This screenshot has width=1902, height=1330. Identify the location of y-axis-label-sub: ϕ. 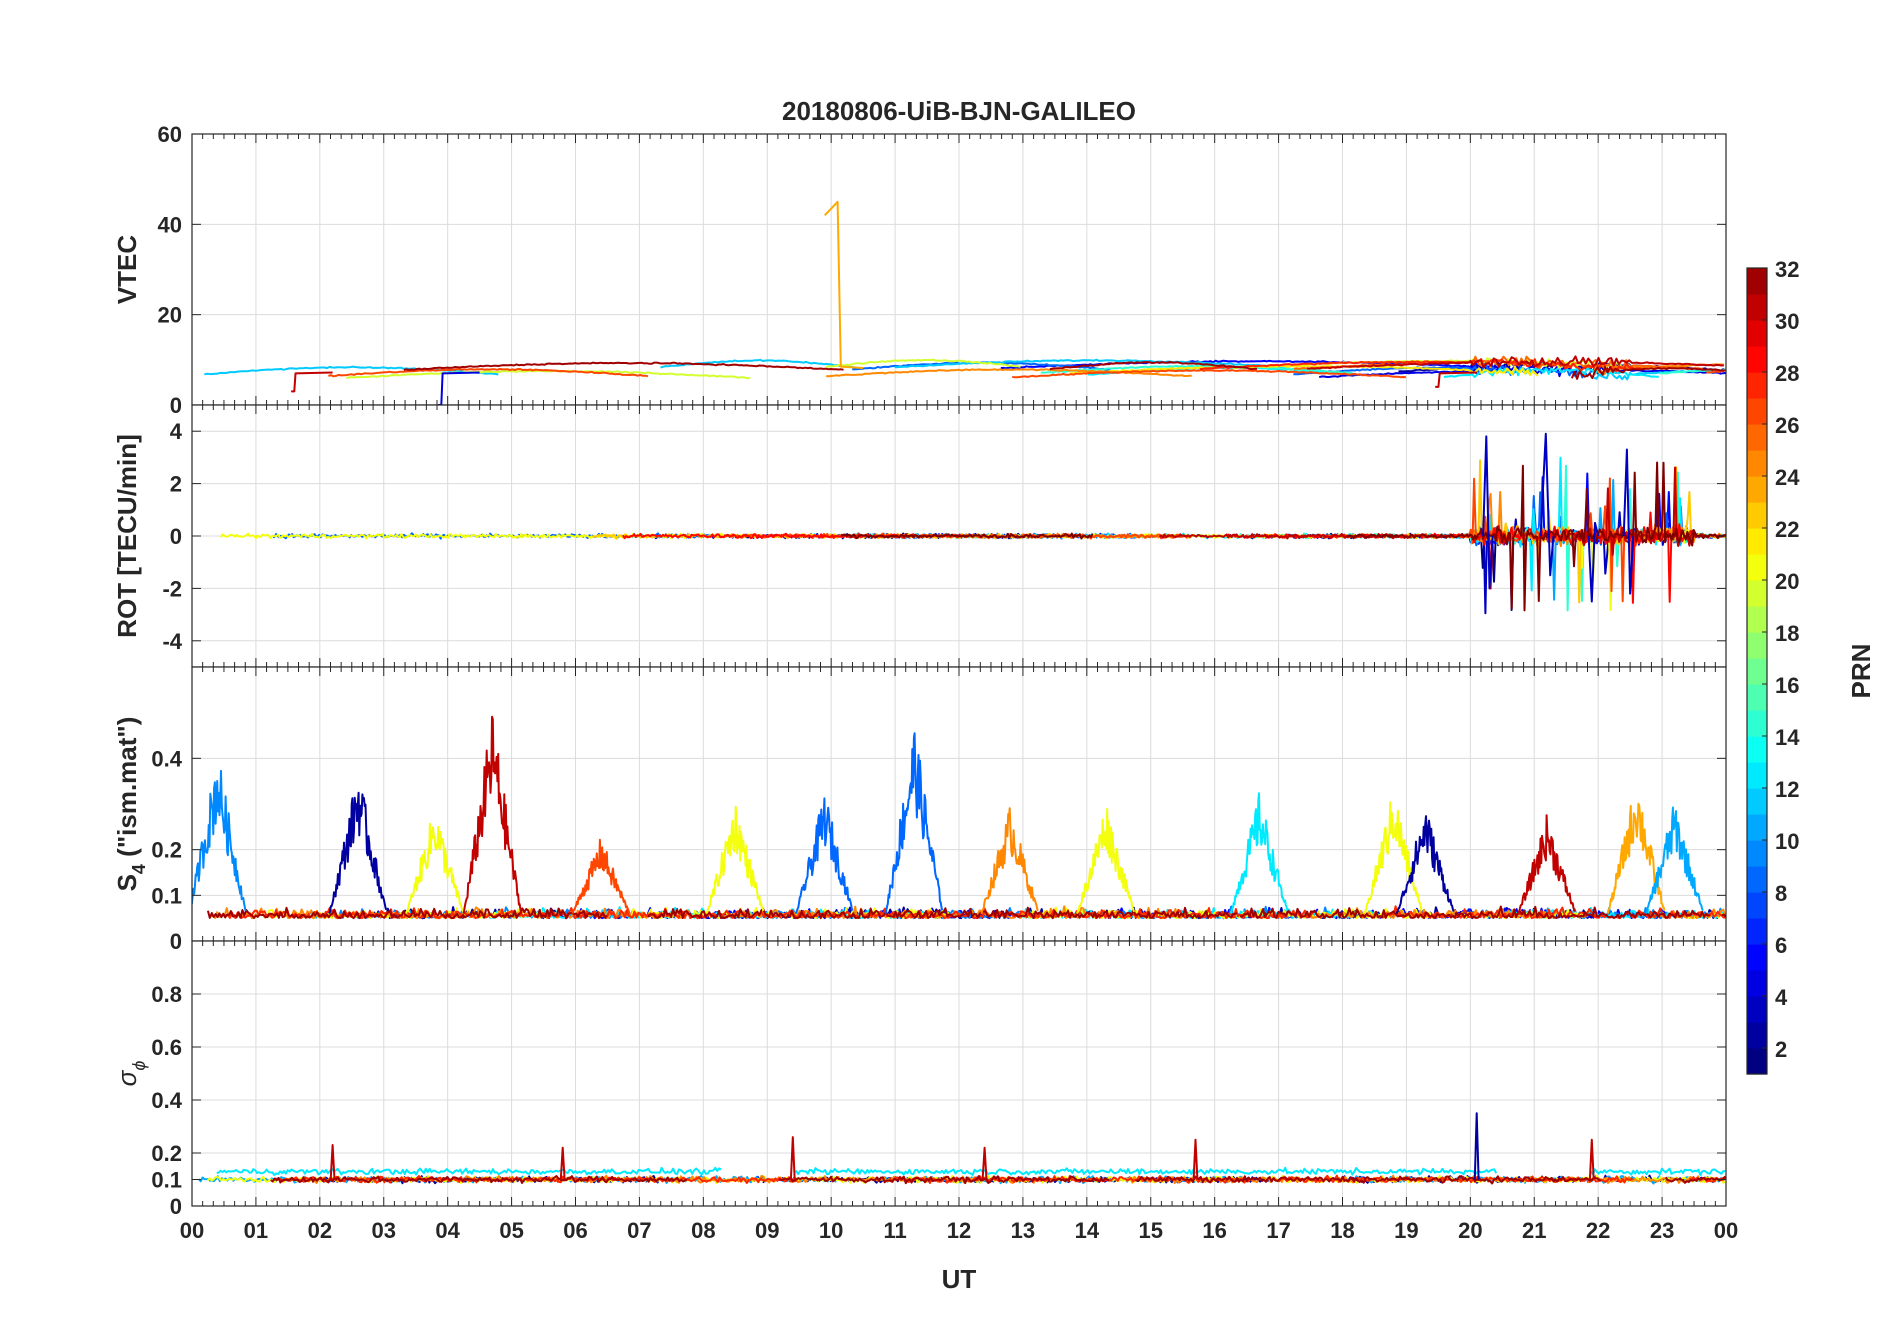
(139, 1066).